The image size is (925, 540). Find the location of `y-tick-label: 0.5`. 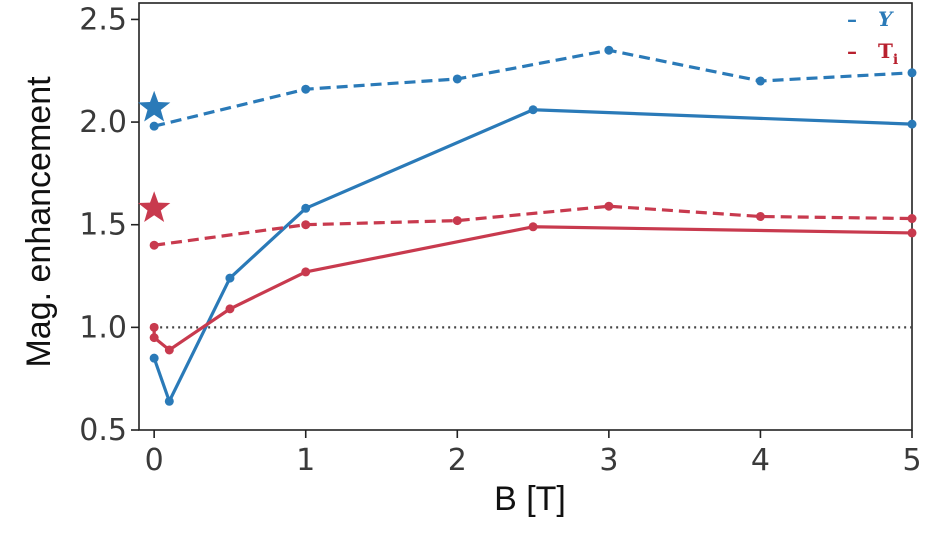

y-tick-label: 0.5 is located at coordinates (103, 430).